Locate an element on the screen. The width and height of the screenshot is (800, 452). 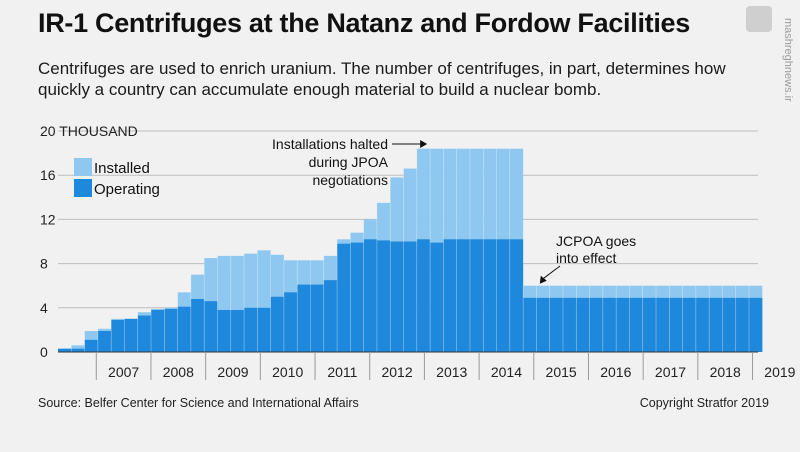
x-tick-label: 2019 is located at coordinates (779, 372).